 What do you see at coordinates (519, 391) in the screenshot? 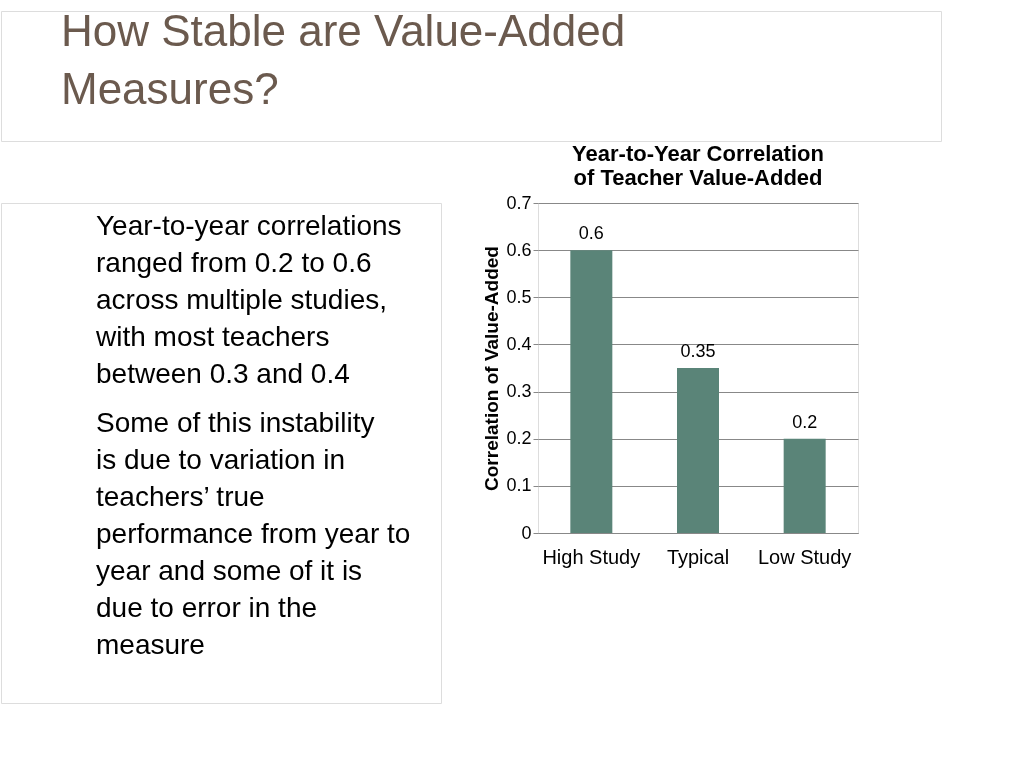
I see `y-tick-label: 0.3` at bounding box center [519, 391].